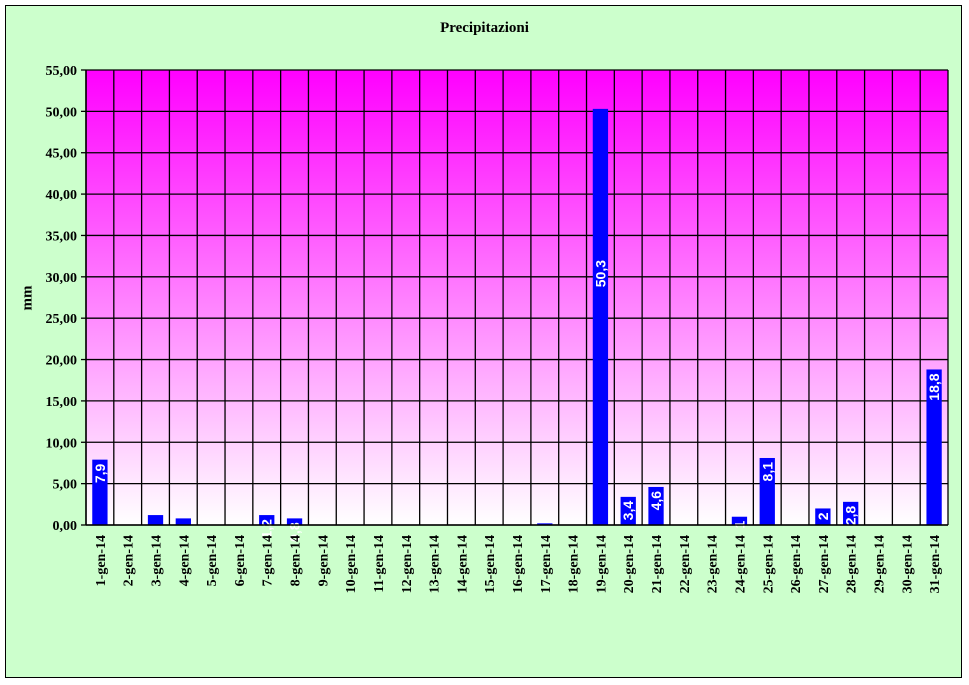  I want to click on x-tick-label: 19-gen-14, so click(601, 564).